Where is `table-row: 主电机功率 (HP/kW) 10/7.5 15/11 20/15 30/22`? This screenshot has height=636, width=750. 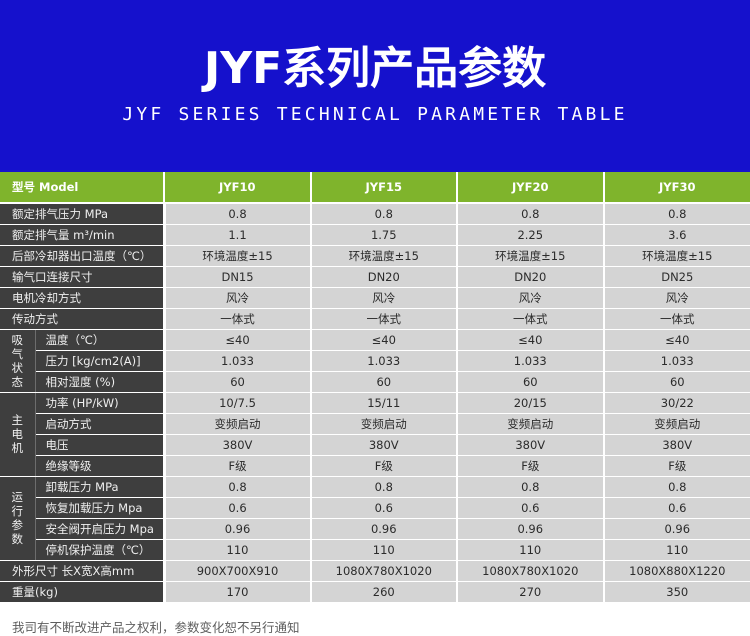
table-row: 主电机功率 (HP/kW) 10/7.5 15/11 20/15 30/22 is located at coordinates (375, 434).